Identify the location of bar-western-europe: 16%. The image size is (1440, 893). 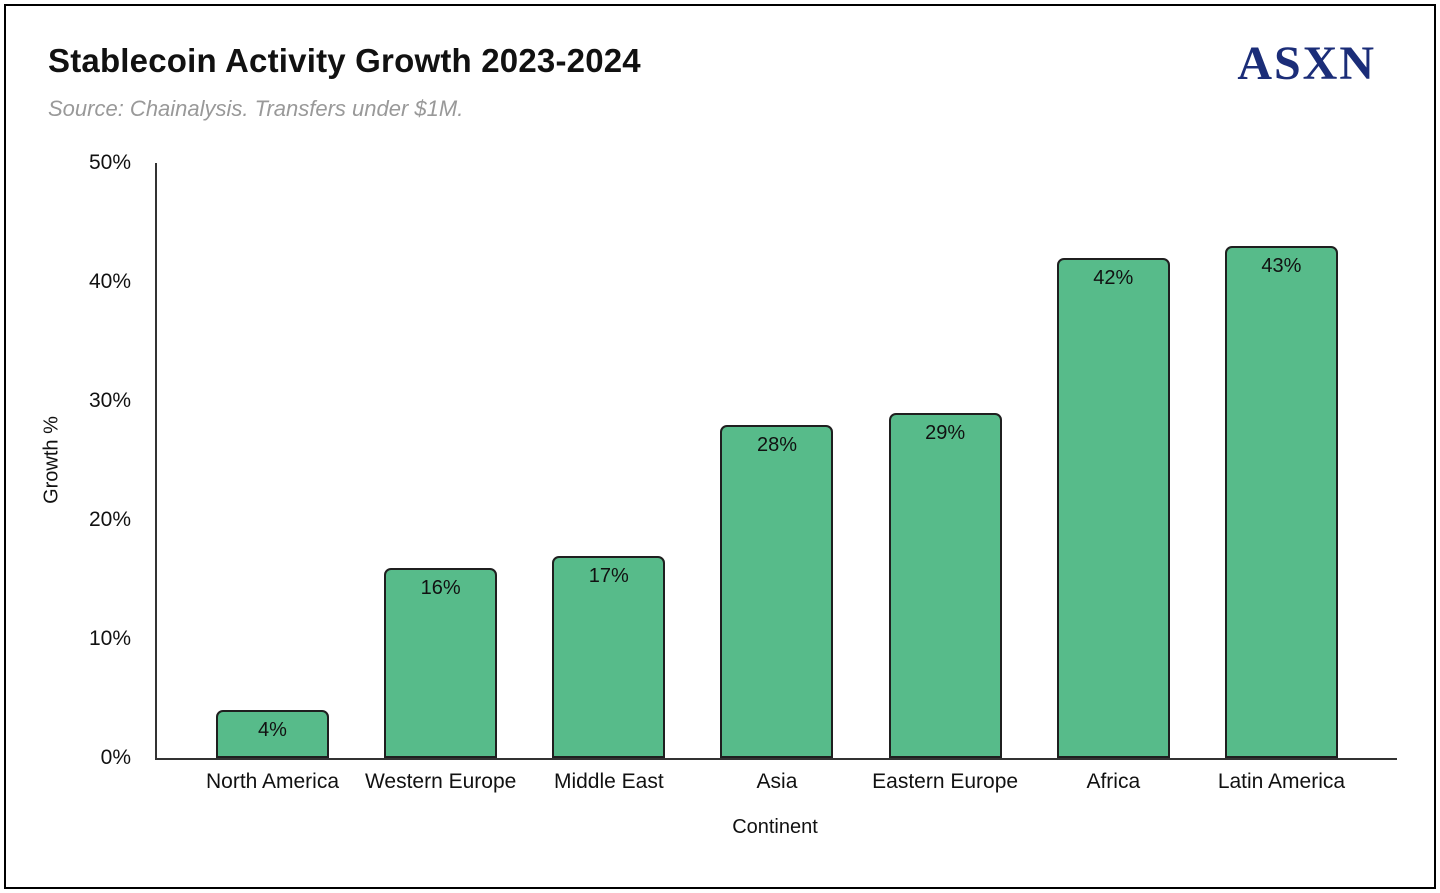
(441, 662).